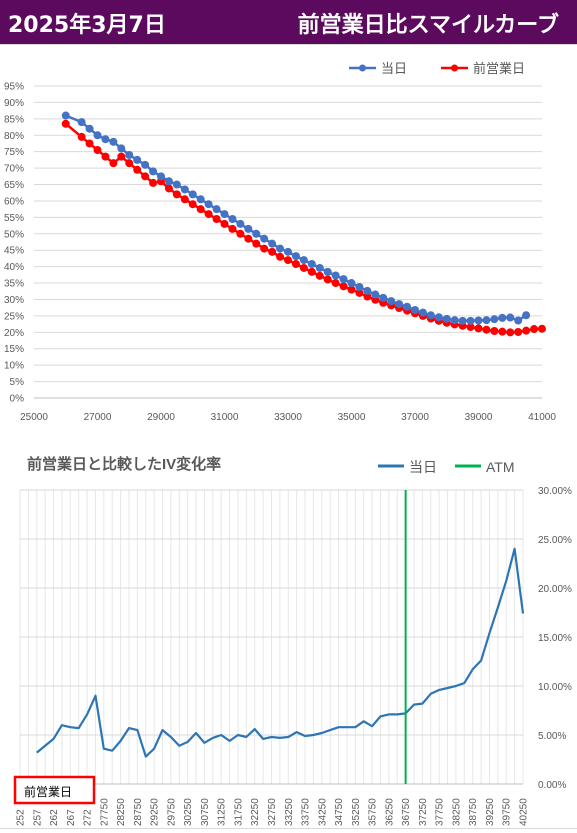 The image size is (577, 833). Describe the element at coordinates (21, 817) in the screenshot. I see `x-tick-label: 252` at that location.